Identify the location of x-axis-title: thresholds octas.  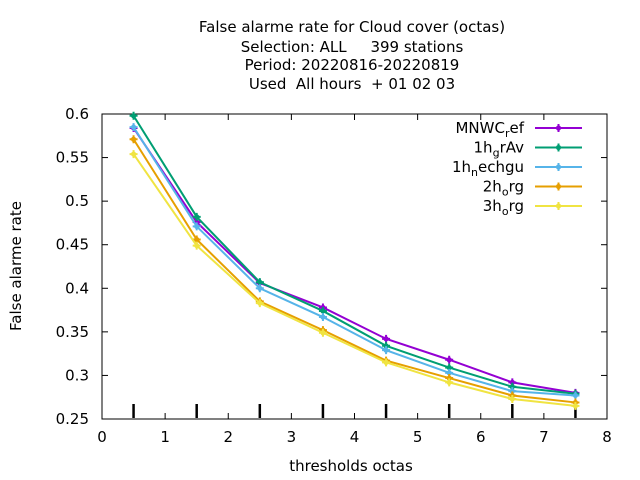
(351, 466).